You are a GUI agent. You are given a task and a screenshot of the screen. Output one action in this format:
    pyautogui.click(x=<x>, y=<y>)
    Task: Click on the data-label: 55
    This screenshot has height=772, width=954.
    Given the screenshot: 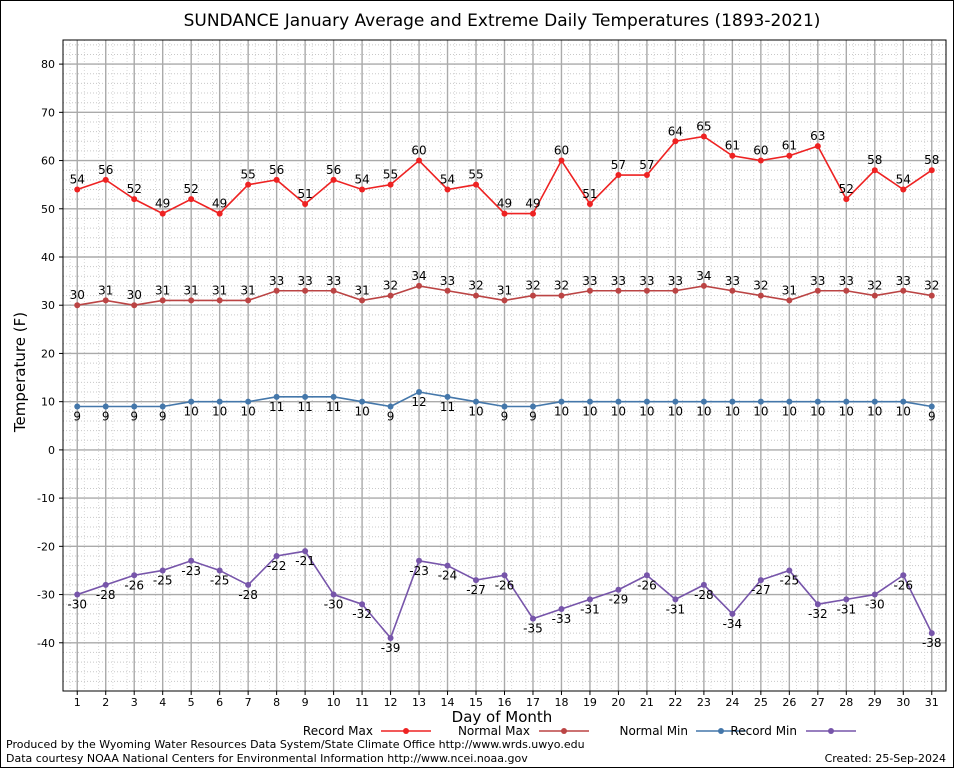 What is the action you would take?
    pyautogui.click(x=475, y=175)
    